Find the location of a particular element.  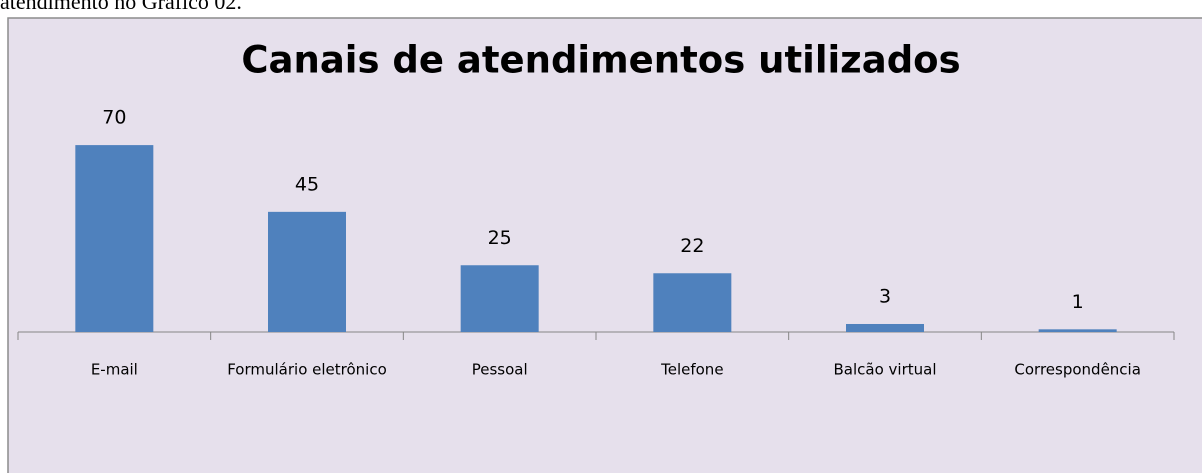

data-label: 1 is located at coordinates (1078, 302).